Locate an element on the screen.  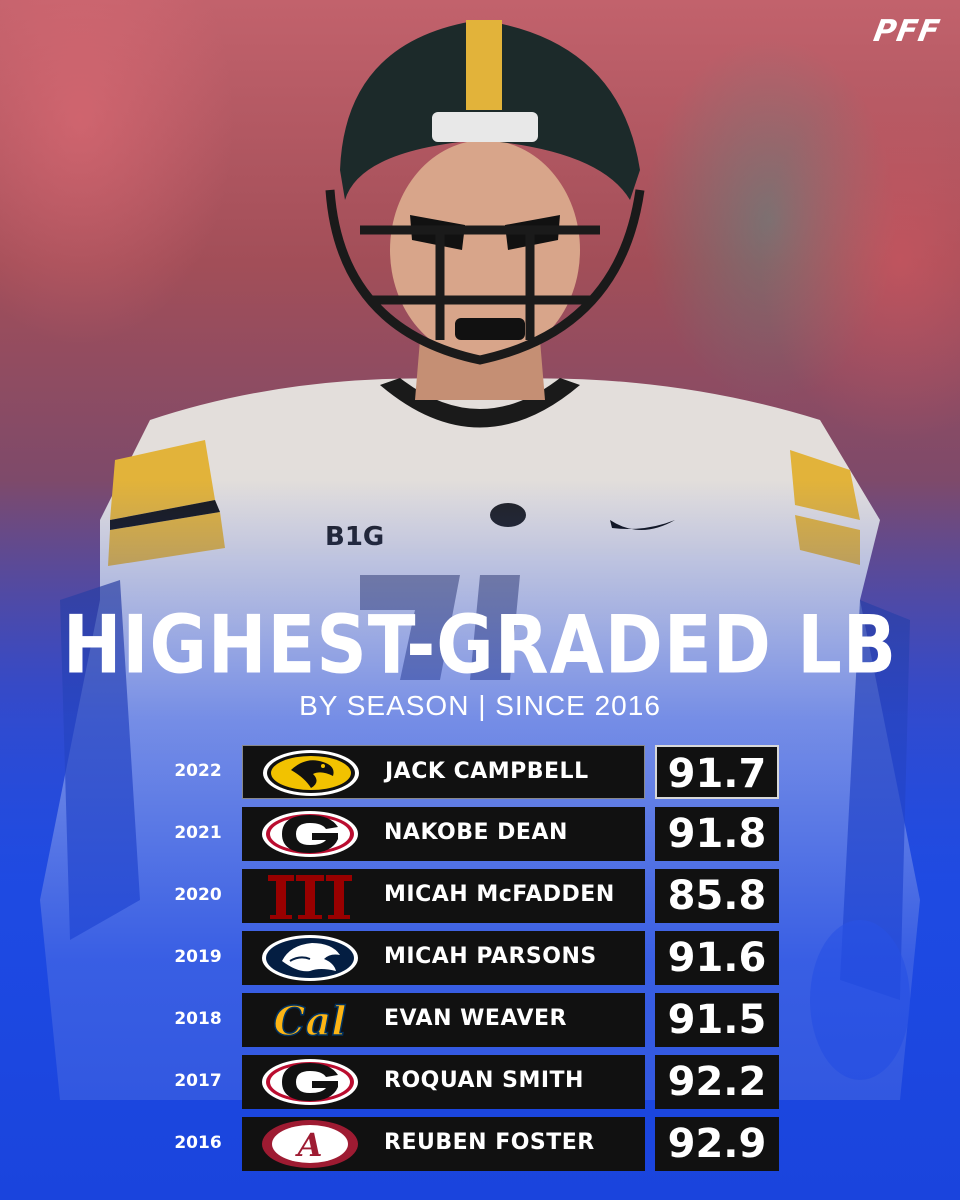
list-item: 2016 A REUBEN FOSTER 92.9 is located at coordinates (480, 1145).